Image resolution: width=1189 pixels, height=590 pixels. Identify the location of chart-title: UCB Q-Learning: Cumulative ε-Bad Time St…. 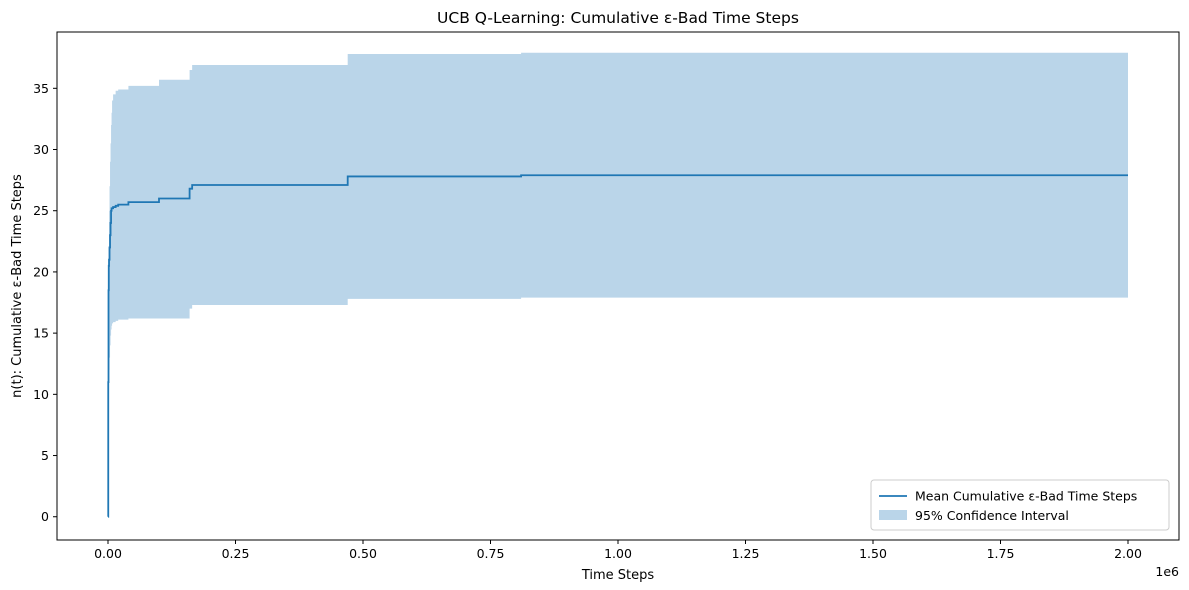
(618, 18).